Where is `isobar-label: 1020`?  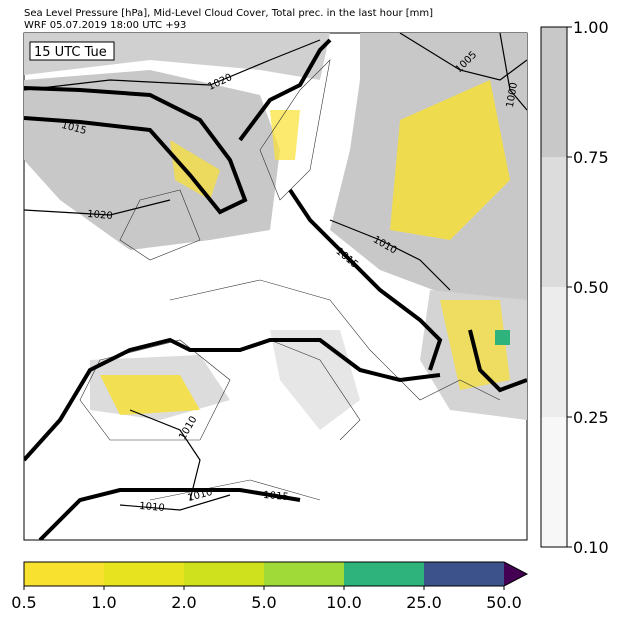
isobar-label: 1020 is located at coordinates (100, 215).